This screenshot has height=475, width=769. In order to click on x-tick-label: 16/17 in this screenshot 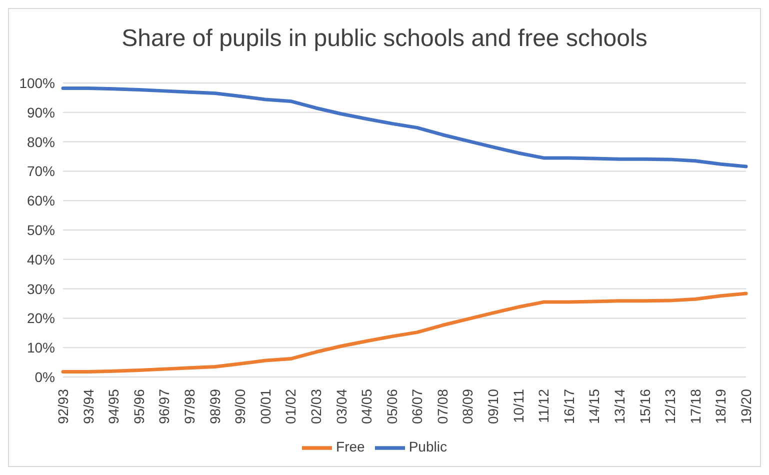, I will do `click(568, 406)`.